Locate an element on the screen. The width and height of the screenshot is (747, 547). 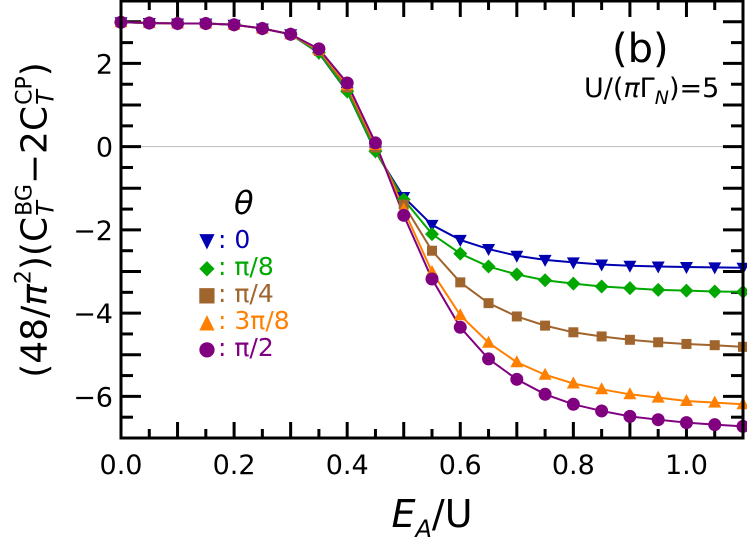
panel-label: (b) is located at coordinates (640, 49).